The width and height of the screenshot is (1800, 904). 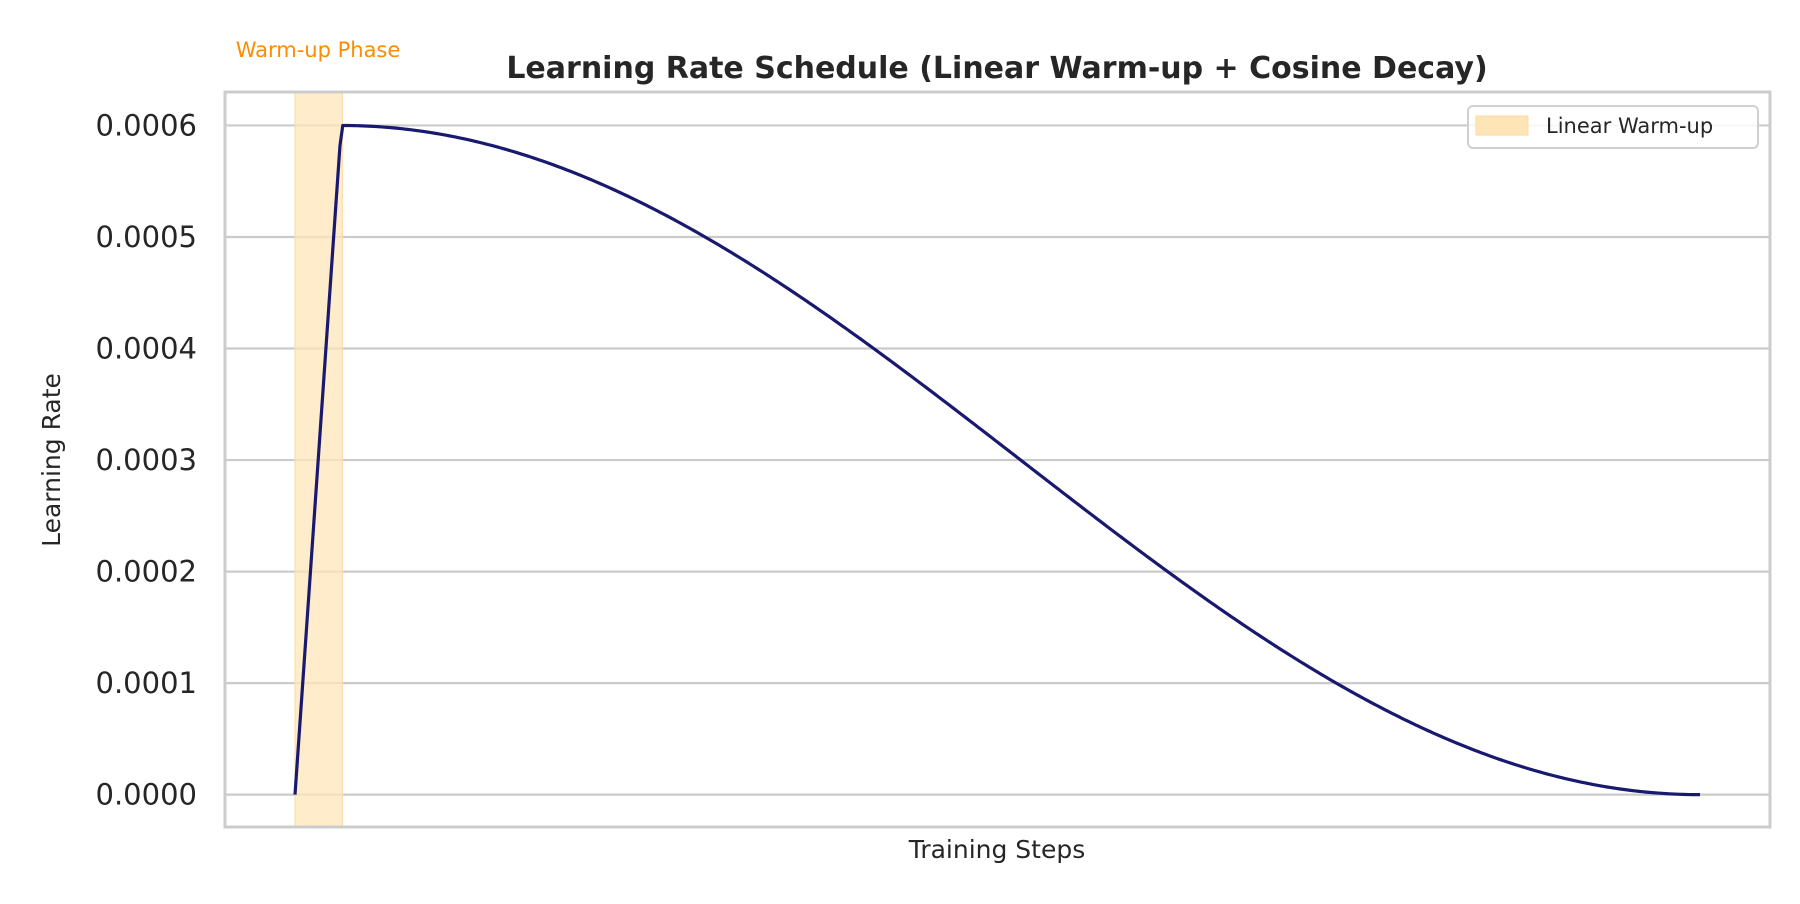 What do you see at coordinates (51, 460) in the screenshot?
I see `y-axis-label: Learning Rate` at bounding box center [51, 460].